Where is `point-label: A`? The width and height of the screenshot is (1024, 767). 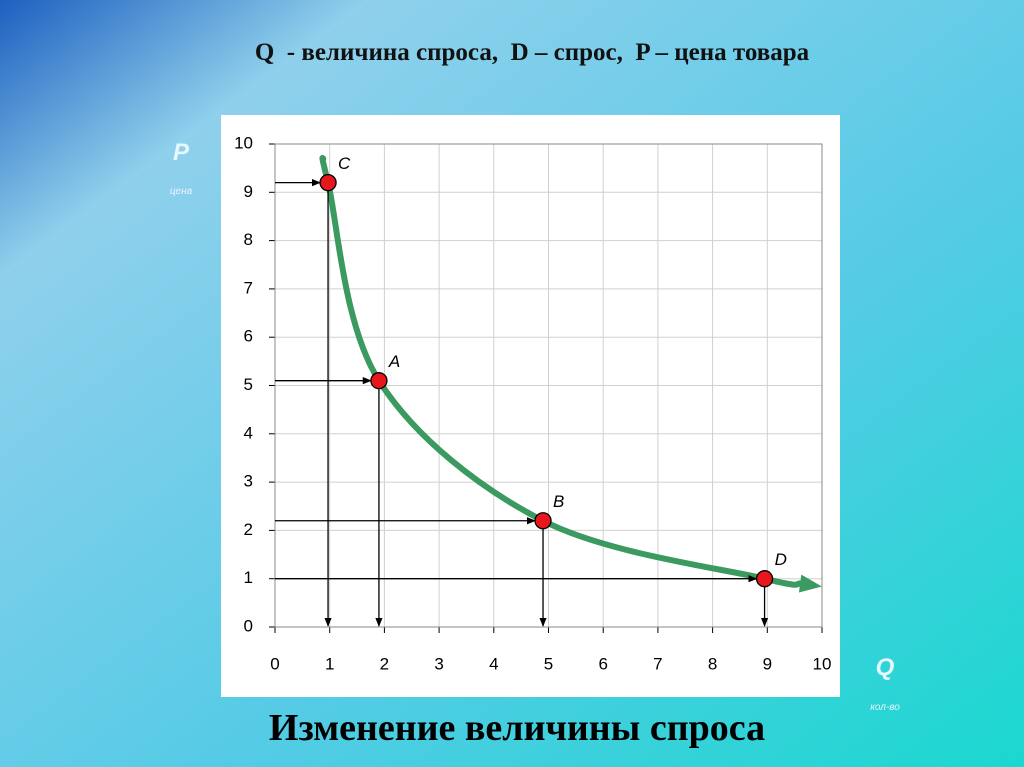 point-label: A is located at coordinates (394, 361).